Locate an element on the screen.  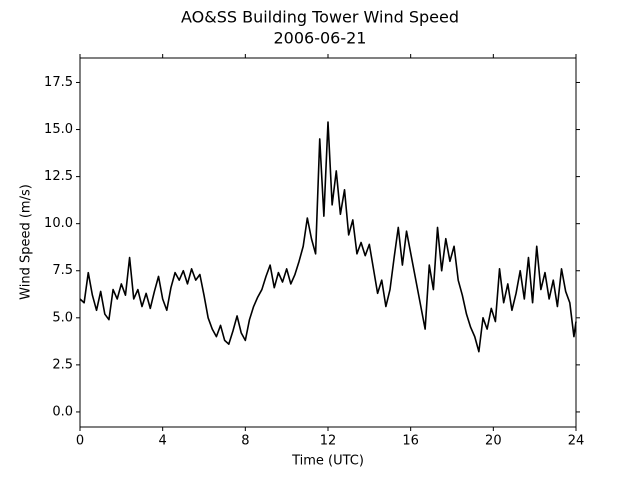
x-tick-label: 0 is located at coordinates (80, 441).